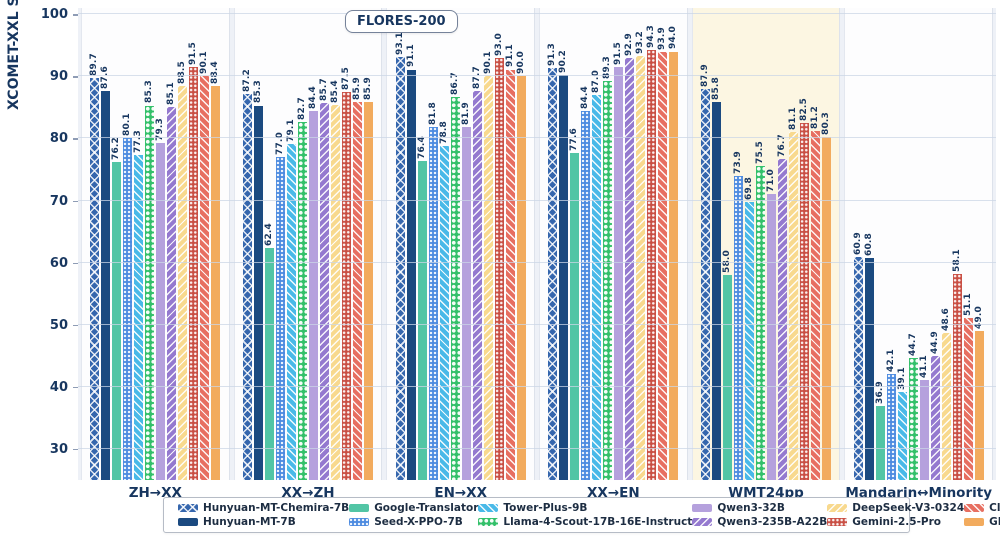 Image resolution: width=1000 pixels, height=540 pixels. Describe the element at coordinates (662, 39) in the screenshot. I see `bar-value-label: 93.9` at that location.